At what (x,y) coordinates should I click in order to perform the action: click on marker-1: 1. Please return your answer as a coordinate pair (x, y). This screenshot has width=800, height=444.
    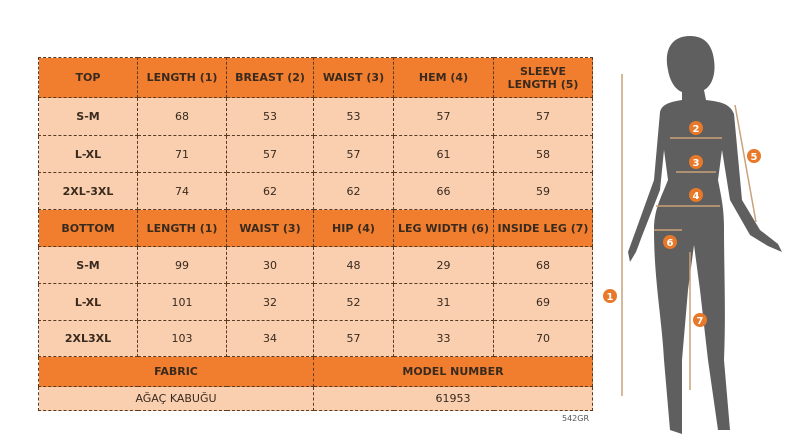
    Looking at the image, I should click on (610, 296).